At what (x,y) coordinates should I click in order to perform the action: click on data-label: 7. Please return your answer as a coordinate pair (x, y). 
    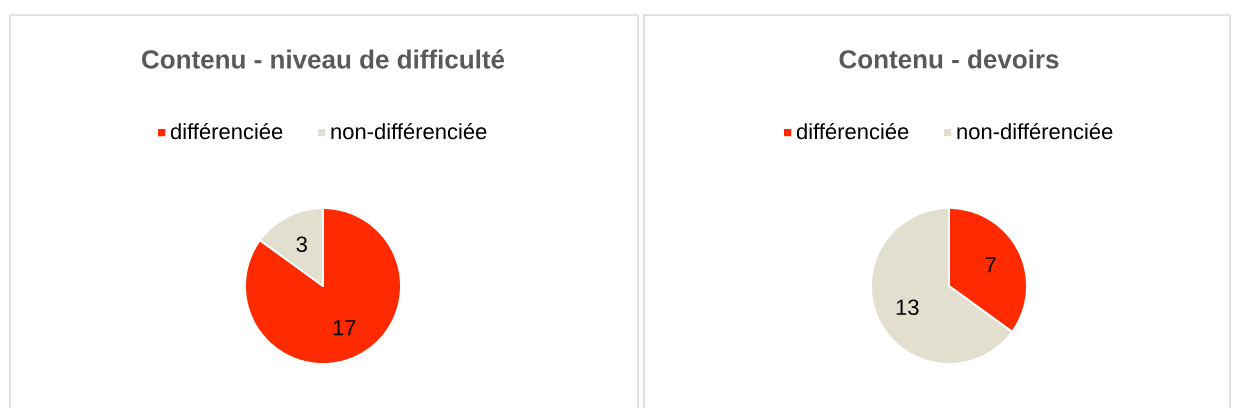
    Looking at the image, I should click on (990, 265).